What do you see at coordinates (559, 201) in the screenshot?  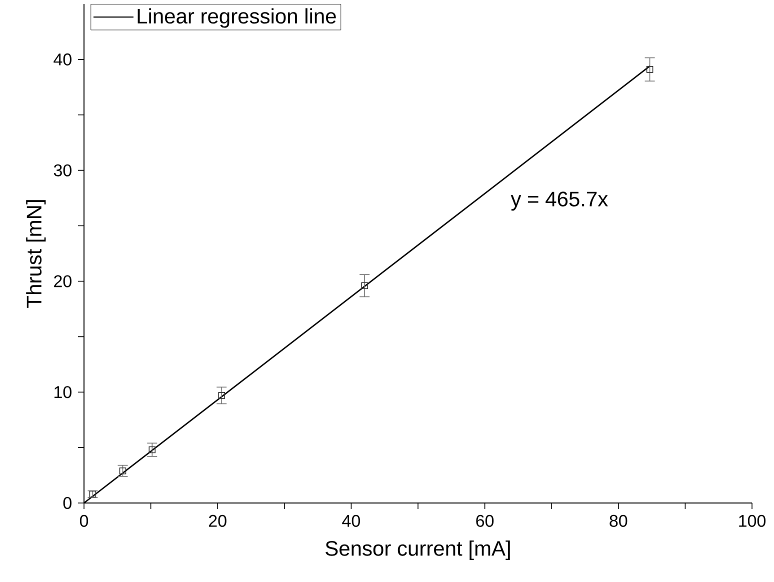 I see `annotation: y = 465.7x` at bounding box center [559, 201].